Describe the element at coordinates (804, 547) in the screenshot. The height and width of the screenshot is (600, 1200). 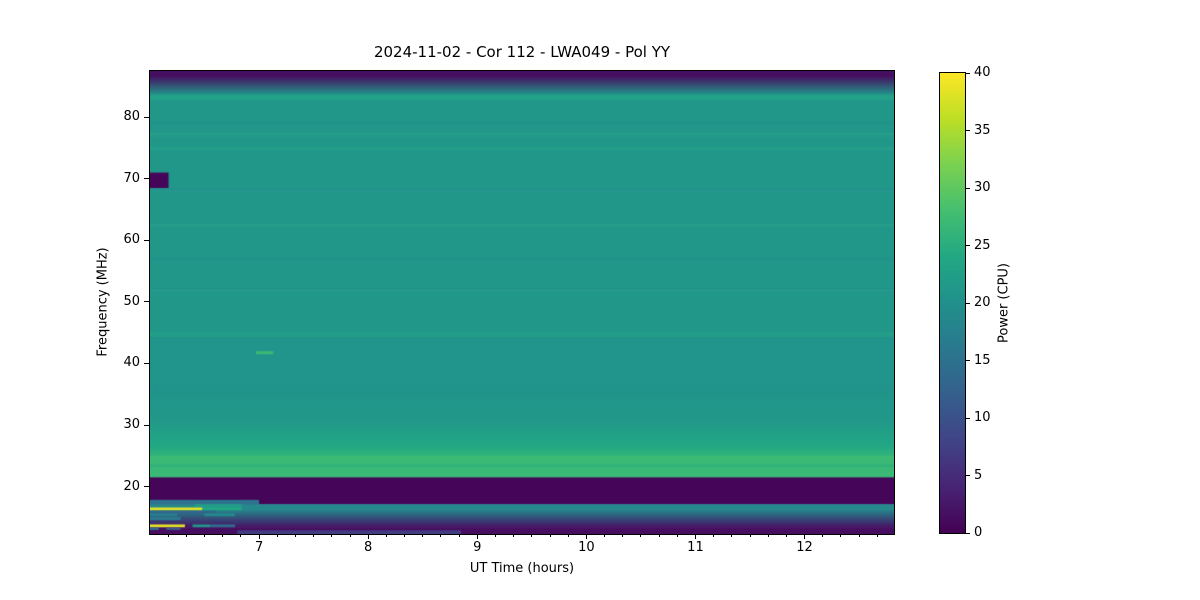
I see `x-tick-label: 12` at that location.